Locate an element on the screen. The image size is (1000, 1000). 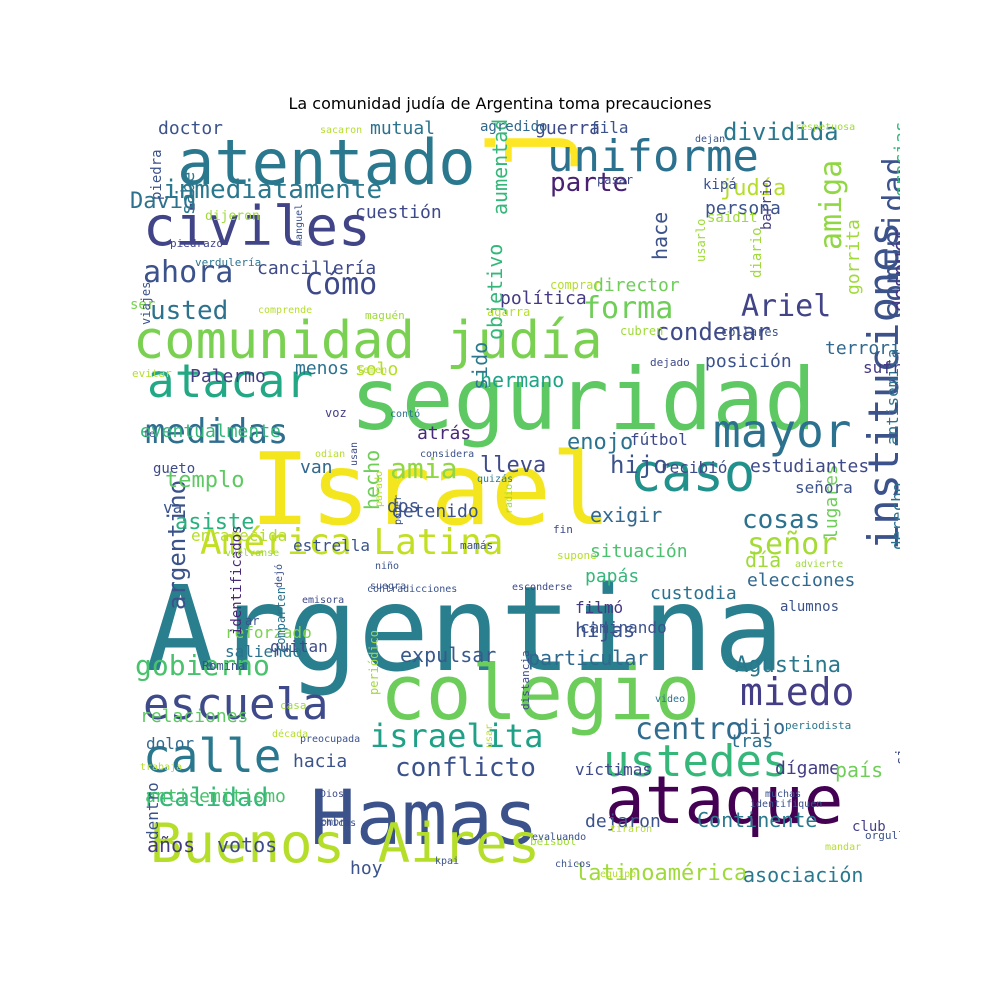
word-posicion: posición is located at coordinates (748, 361).